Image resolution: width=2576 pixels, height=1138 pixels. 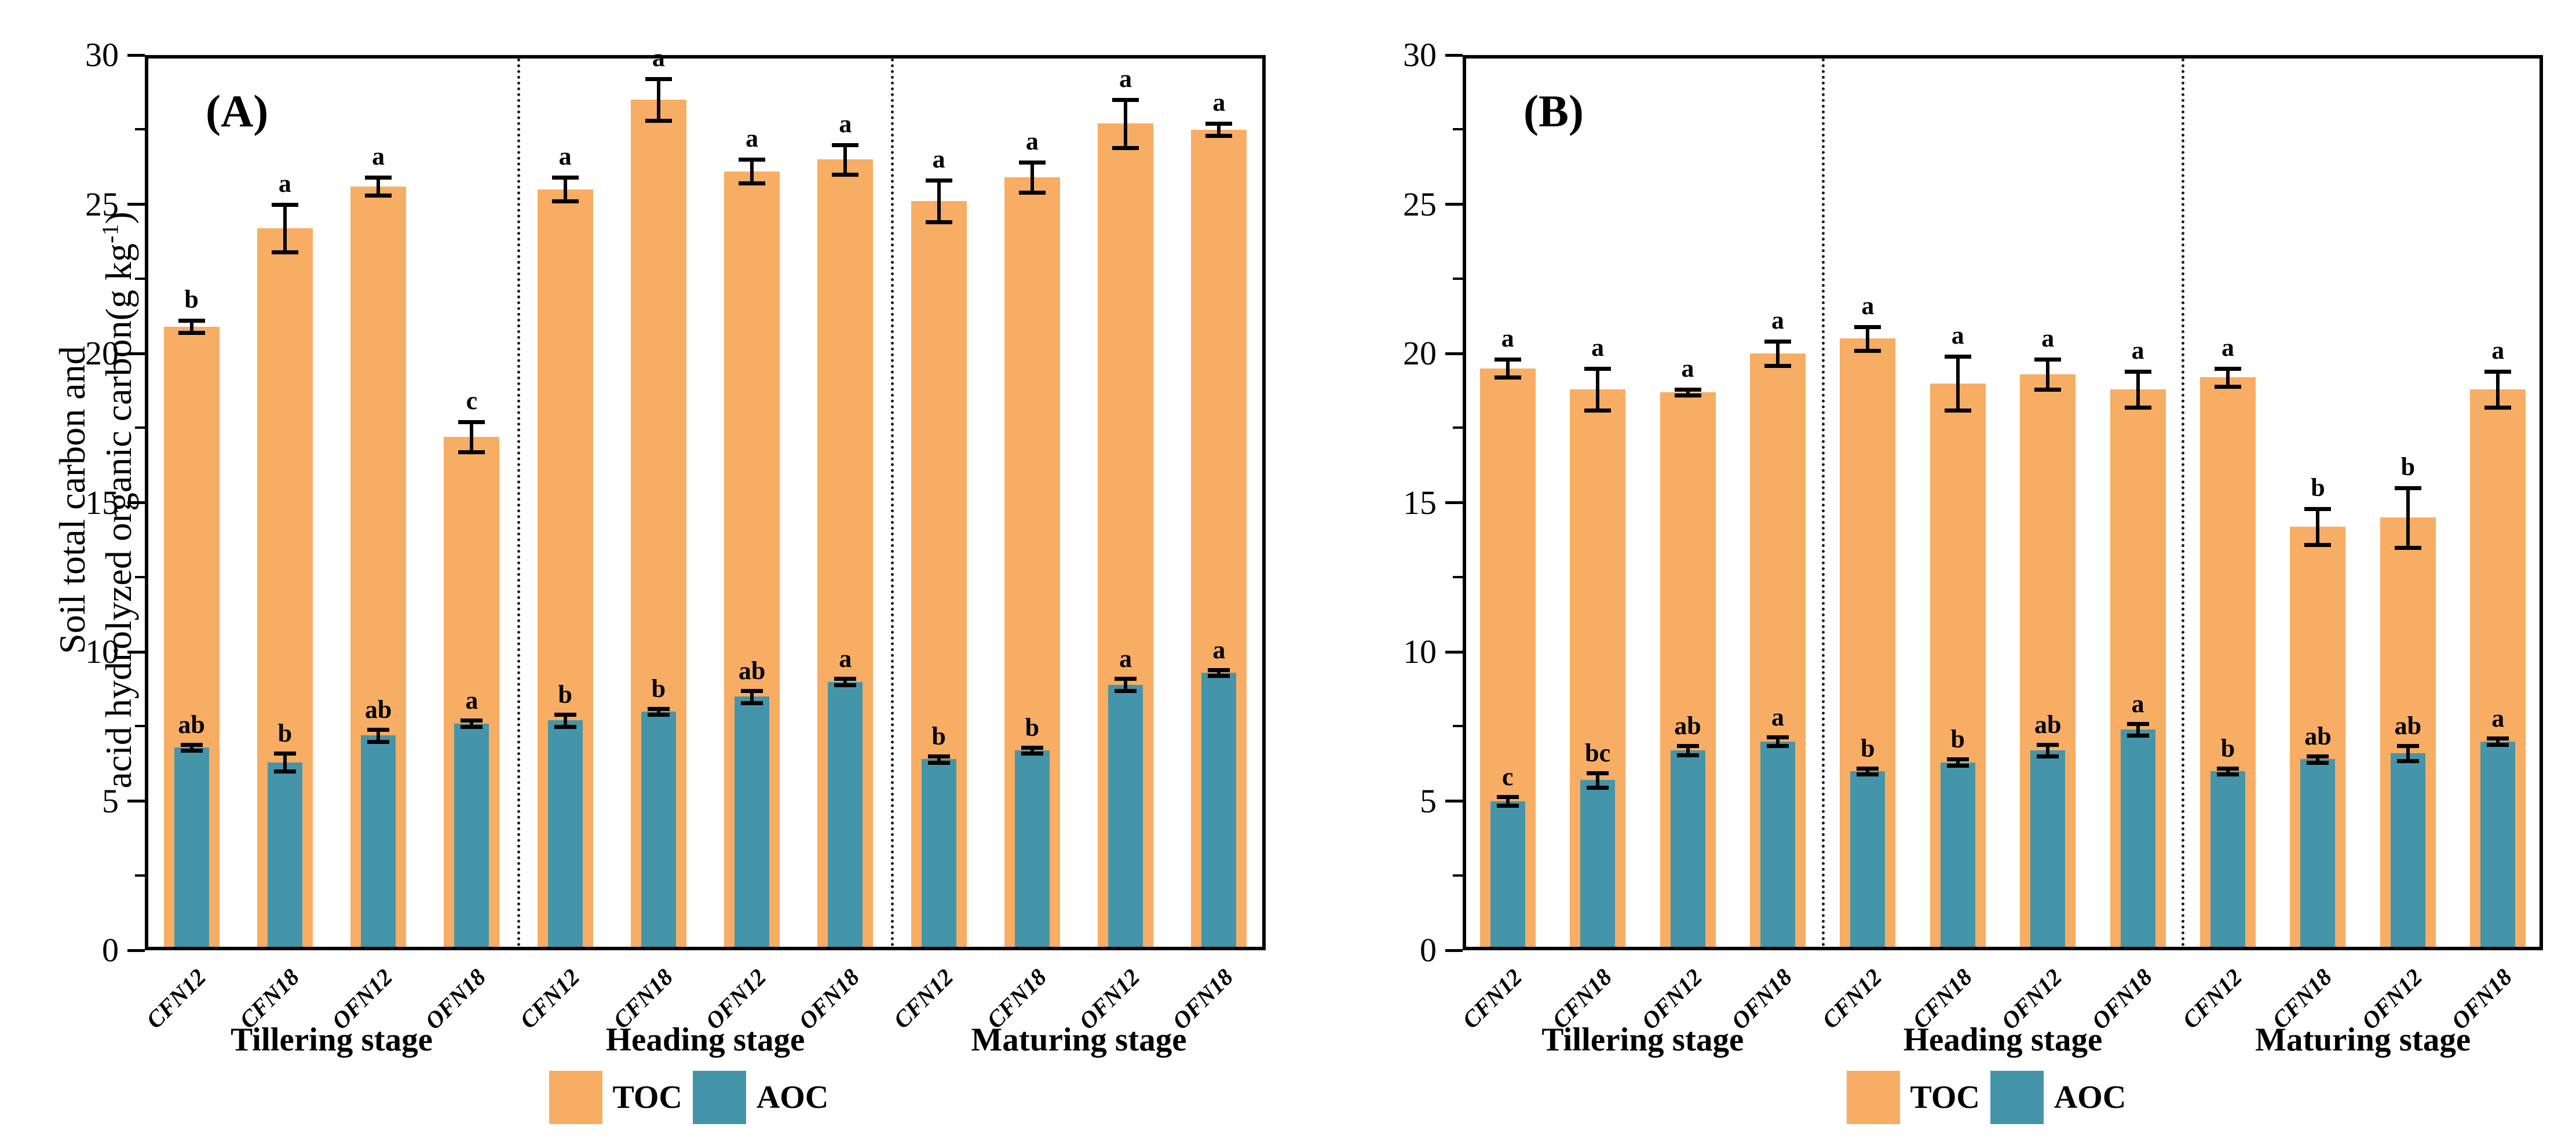 What do you see at coordinates (110, 801) in the screenshot?
I see `y-tick-label: 5` at bounding box center [110, 801].